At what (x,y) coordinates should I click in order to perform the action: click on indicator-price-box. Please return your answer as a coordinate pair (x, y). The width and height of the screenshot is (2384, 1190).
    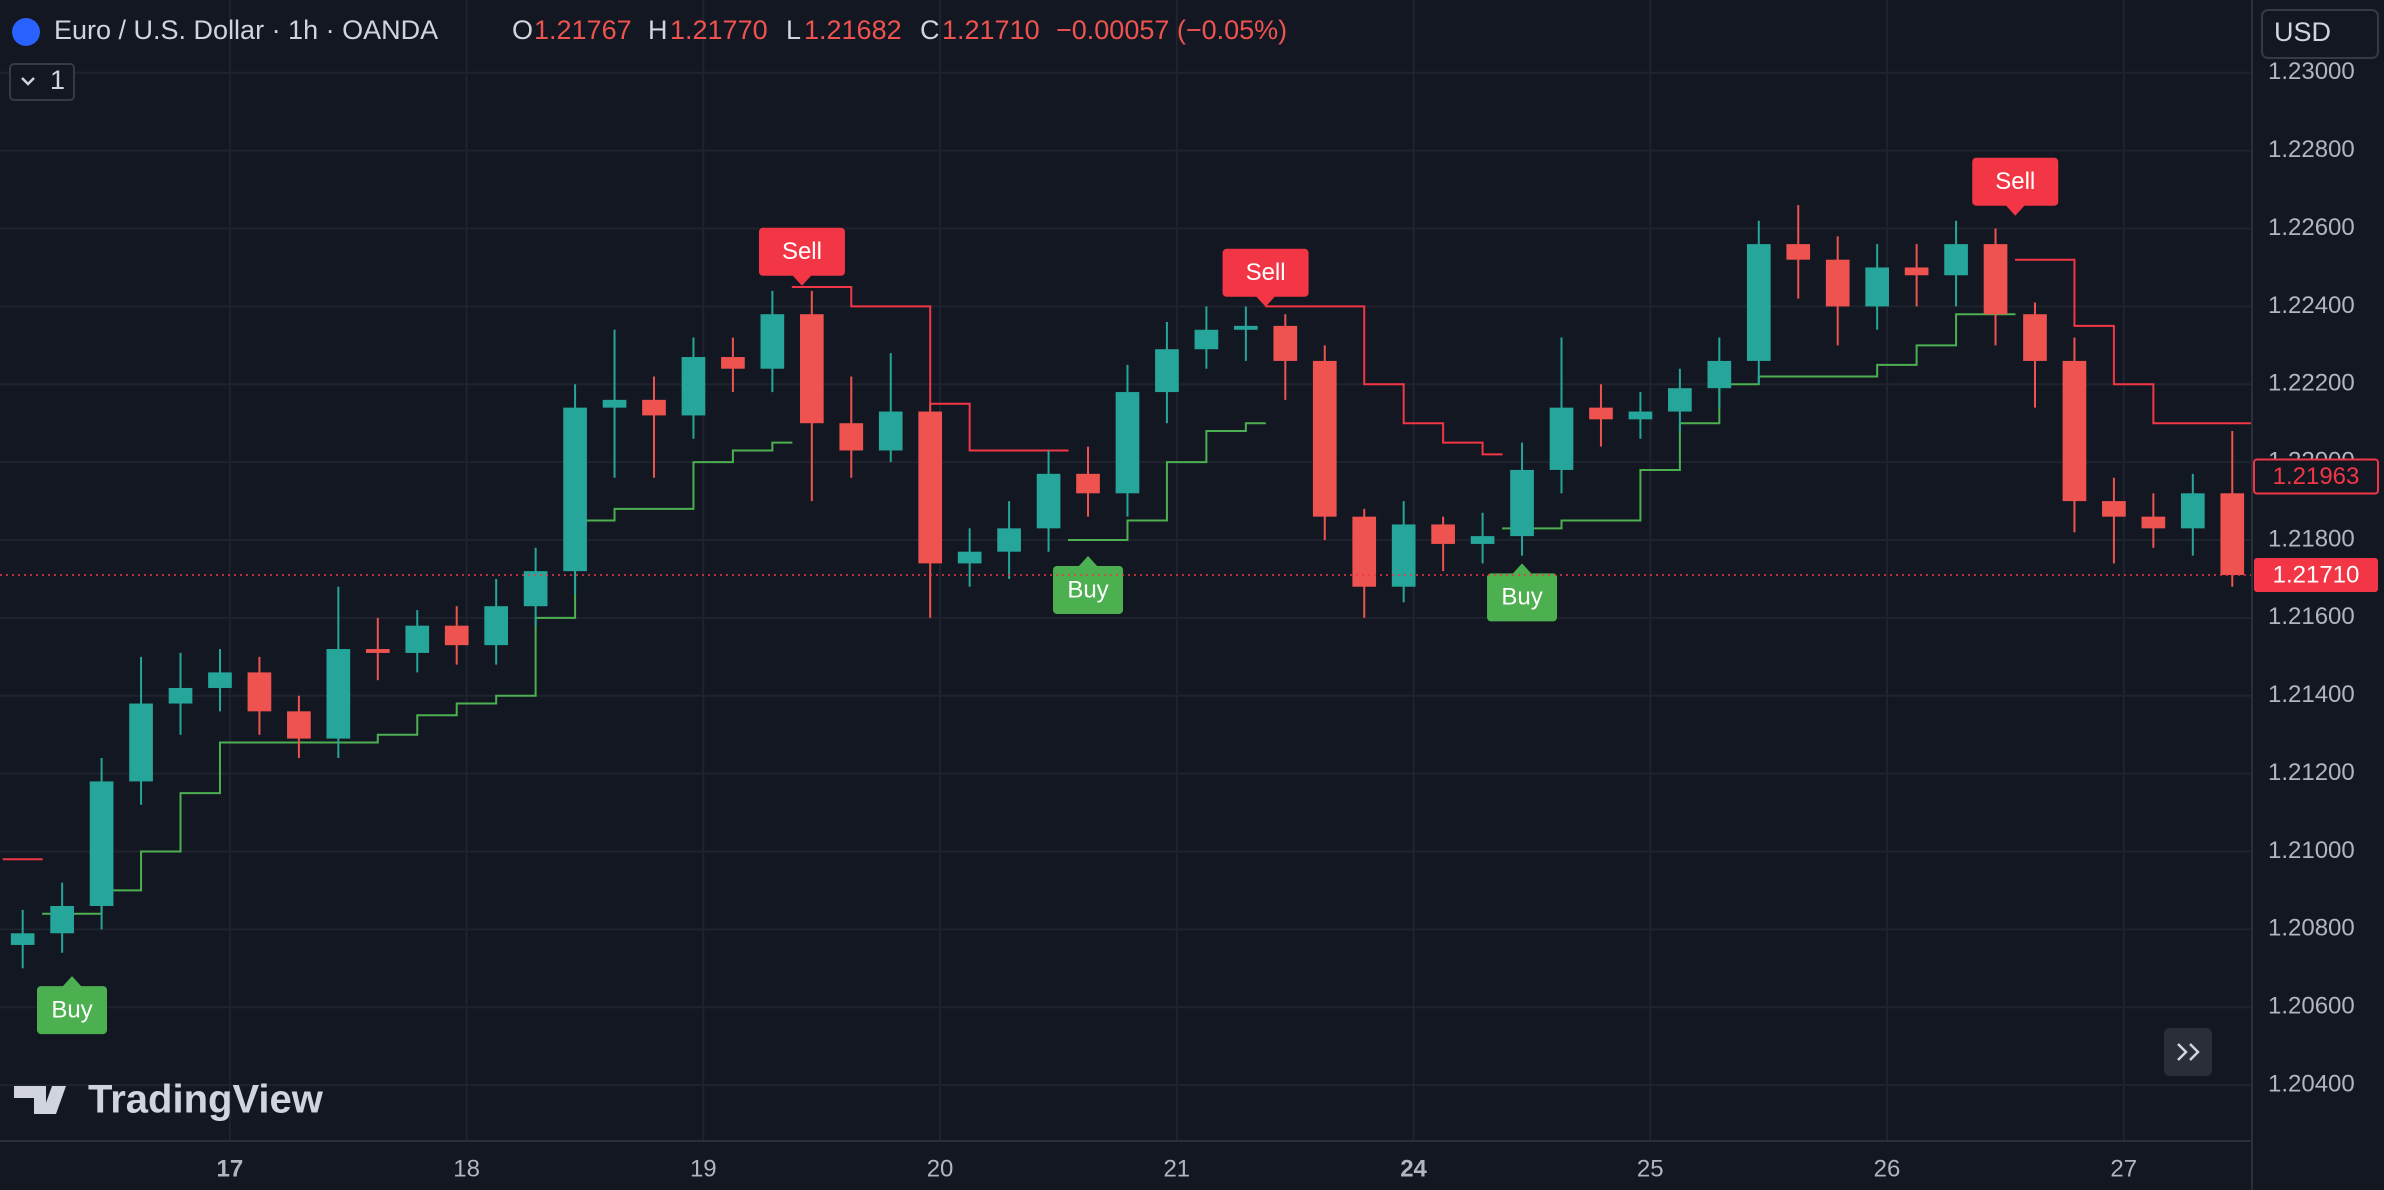
    Looking at the image, I should click on (2316, 476).